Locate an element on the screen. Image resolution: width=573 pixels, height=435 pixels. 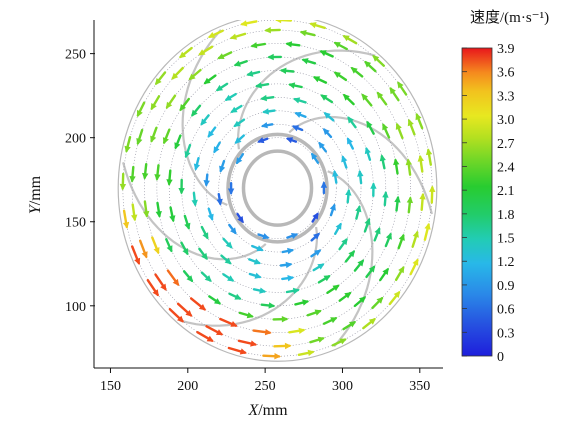
y-tick-label: 250 is located at coordinates (75, 55).